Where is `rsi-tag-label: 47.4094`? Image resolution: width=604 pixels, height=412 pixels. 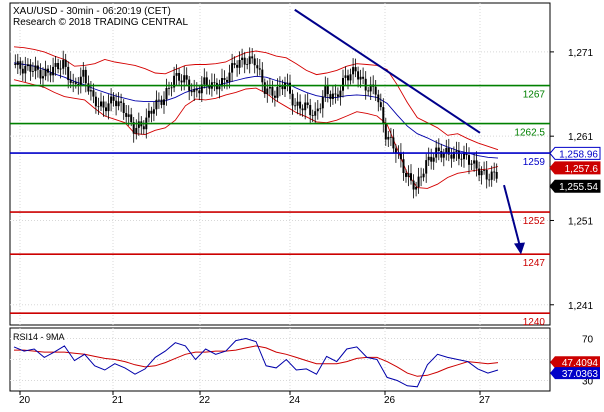 rsi-tag-label: 47.4094 is located at coordinates (580, 363).